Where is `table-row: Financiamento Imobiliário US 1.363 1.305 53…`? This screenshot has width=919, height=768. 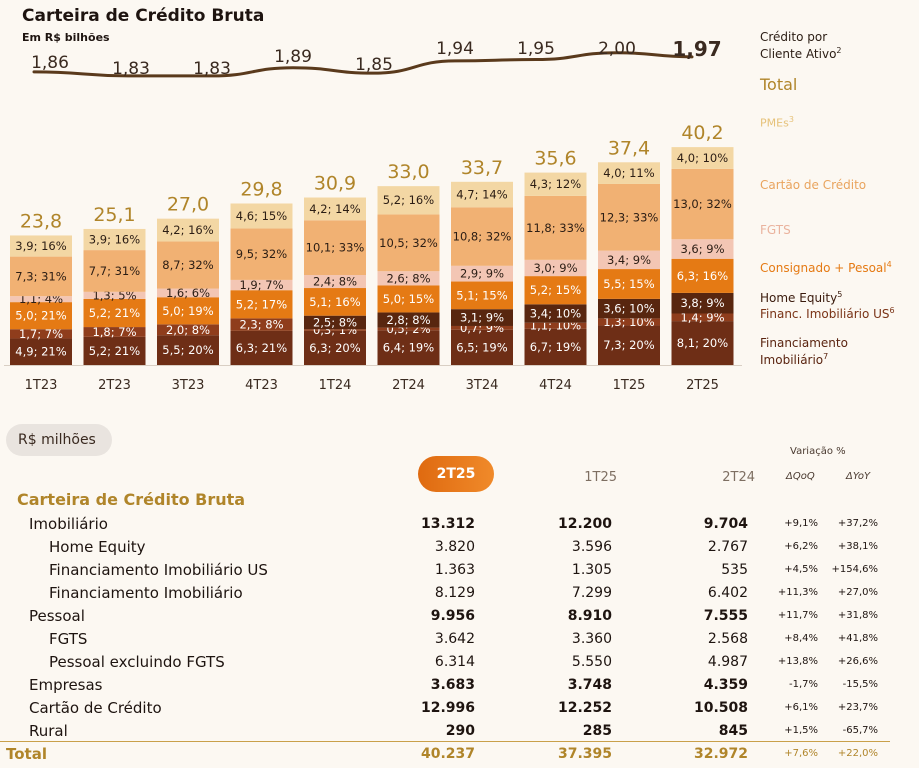 table-row: Financiamento Imobiliário US 1.363 1.305 53… is located at coordinates (459, 570).